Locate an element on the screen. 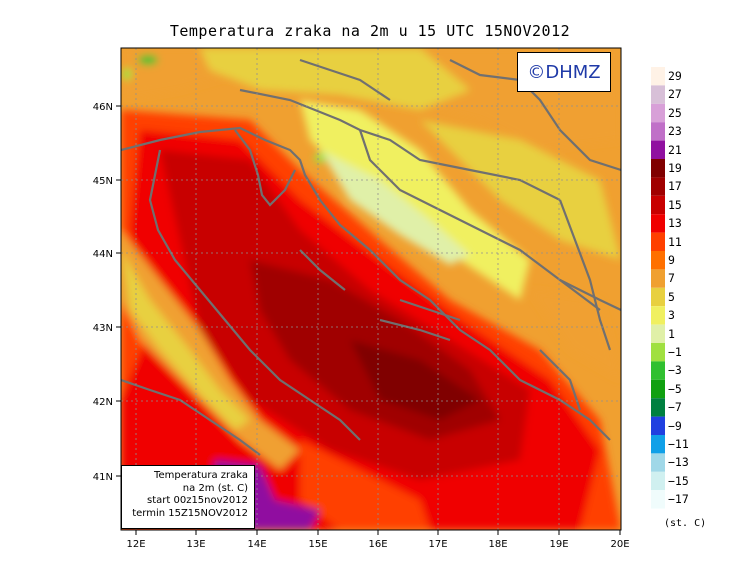 Image resolution: width=740 pixels, height=582 pixels. lon-tick: 17E is located at coordinates (437, 544).